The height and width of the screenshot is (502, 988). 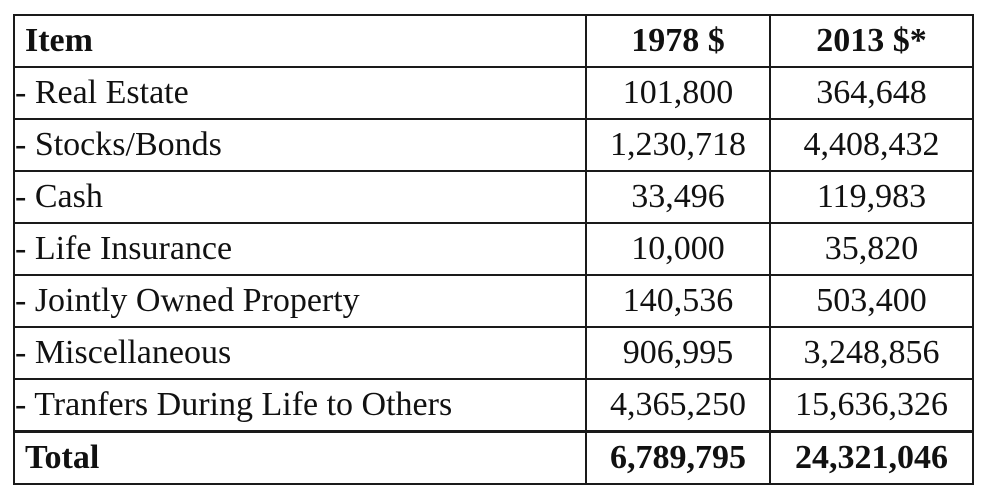 What do you see at coordinates (678, 301) in the screenshot?
I see `value-1978-cell: 140,536` at bounding box center [678, 301].